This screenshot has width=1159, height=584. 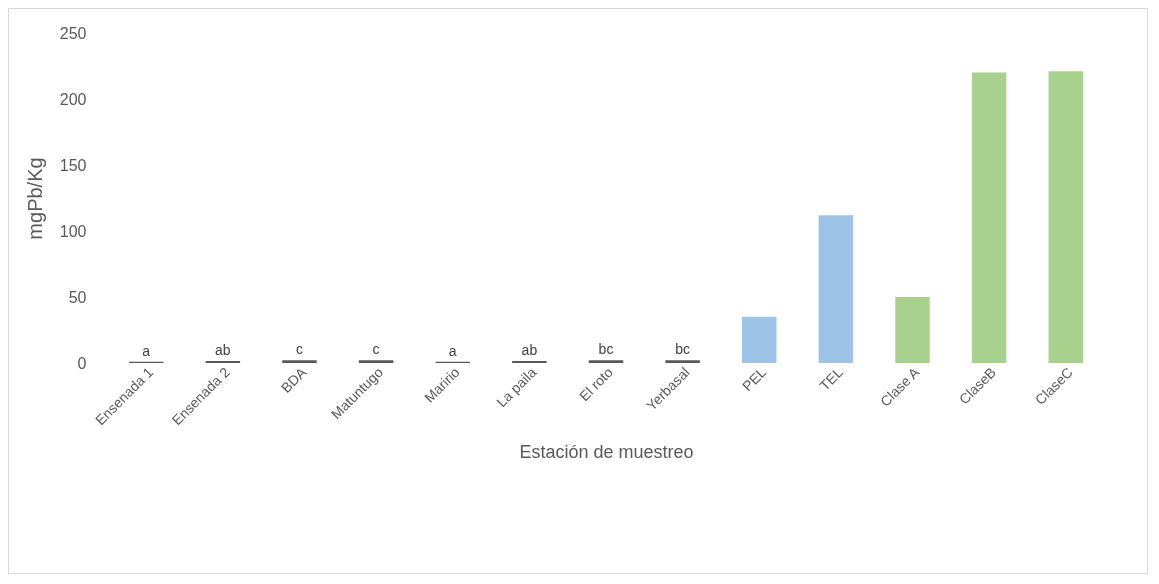 What do you see at coordinates (831, 378) in the screenshot?
I see `x-tick-label: TEL` at bounding box center [831, 378].